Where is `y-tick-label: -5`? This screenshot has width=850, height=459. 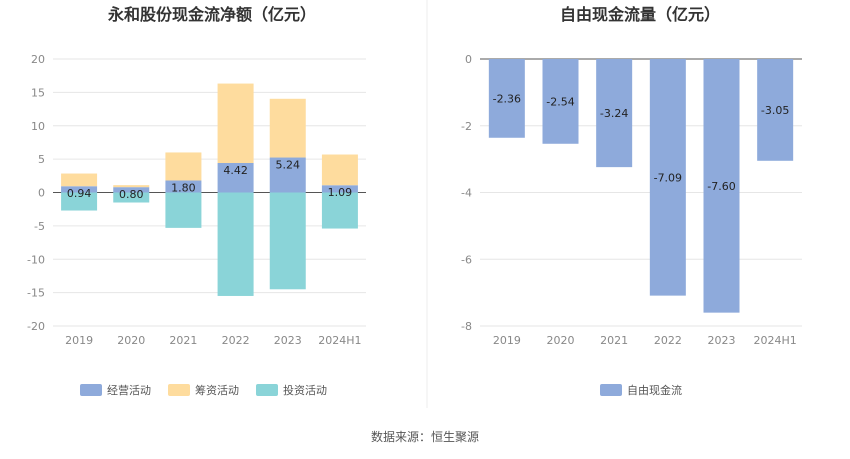
y-tick-label: -5 is located at coordinates (39, 226).